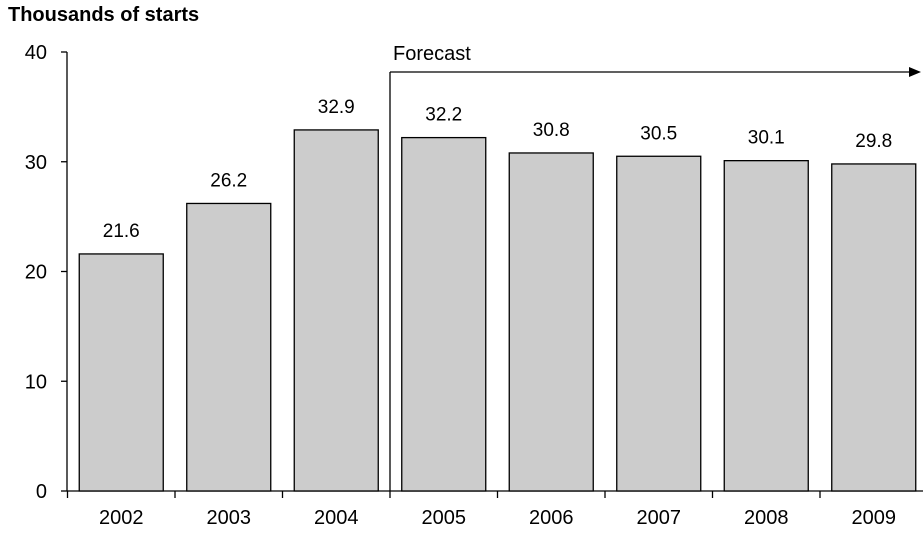 Image resolution: width=923 pixels, height=534 pixels. Describe the element at coordinates (336, 310) in the screenshot. I see `bar-2004` at that location.